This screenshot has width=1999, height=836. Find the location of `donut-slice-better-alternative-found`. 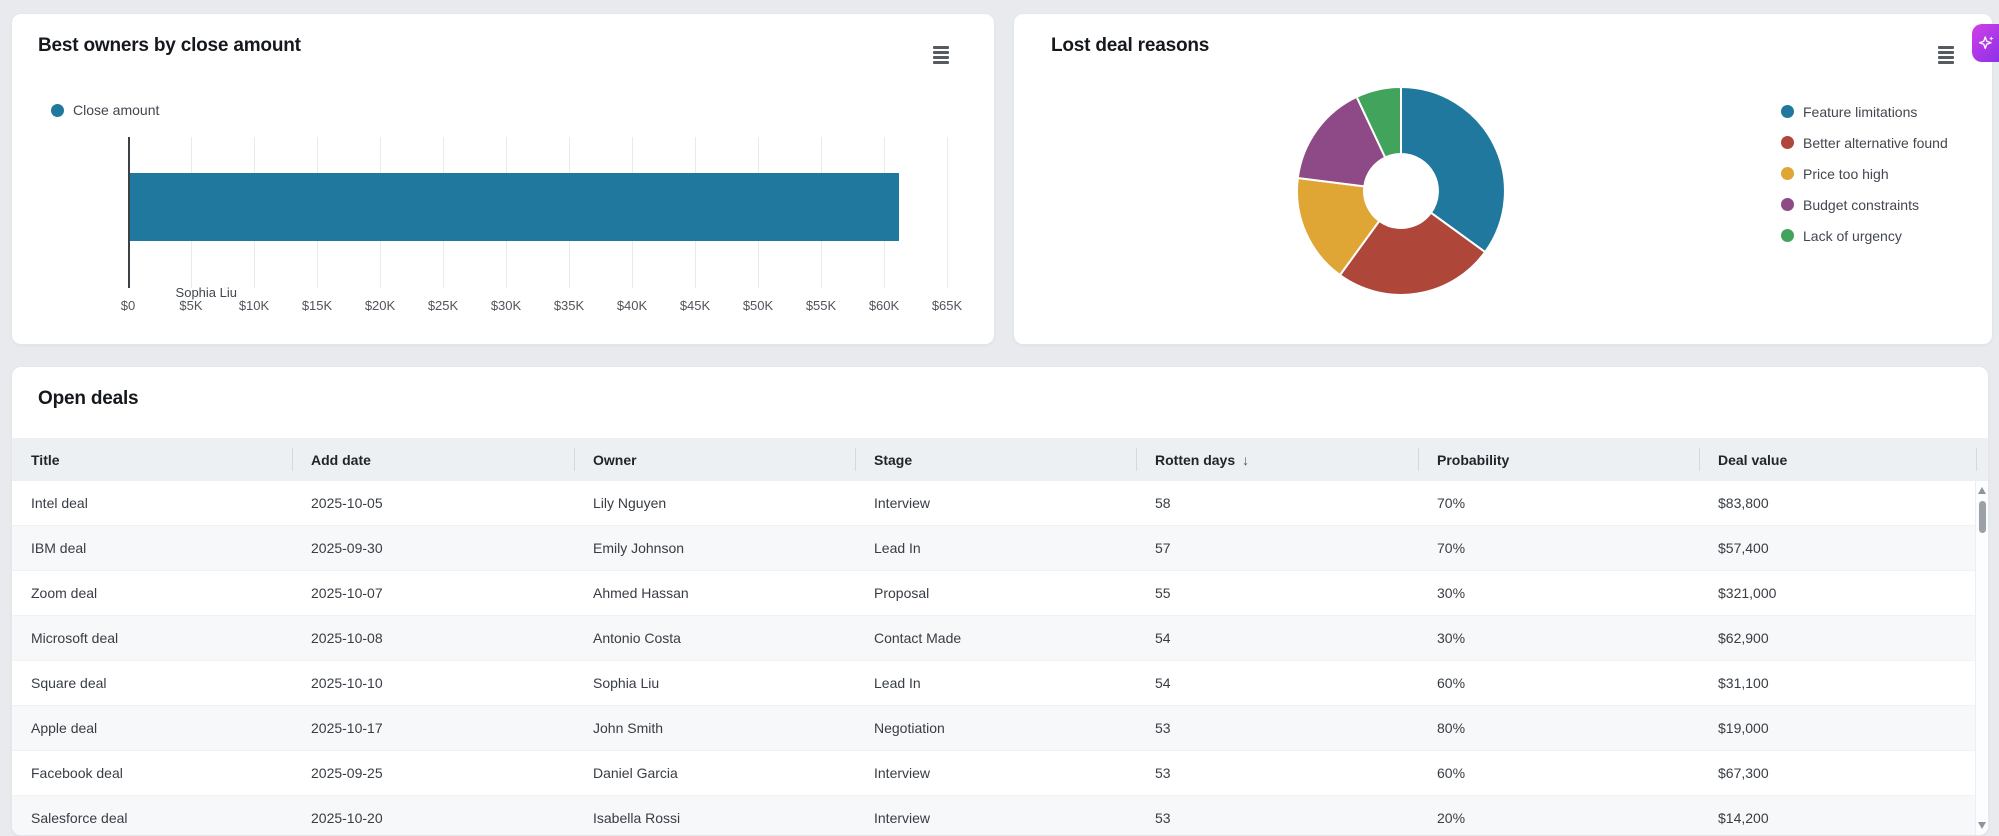

donut-slice-better-alternative-found is located at coordinates (1412, 253).